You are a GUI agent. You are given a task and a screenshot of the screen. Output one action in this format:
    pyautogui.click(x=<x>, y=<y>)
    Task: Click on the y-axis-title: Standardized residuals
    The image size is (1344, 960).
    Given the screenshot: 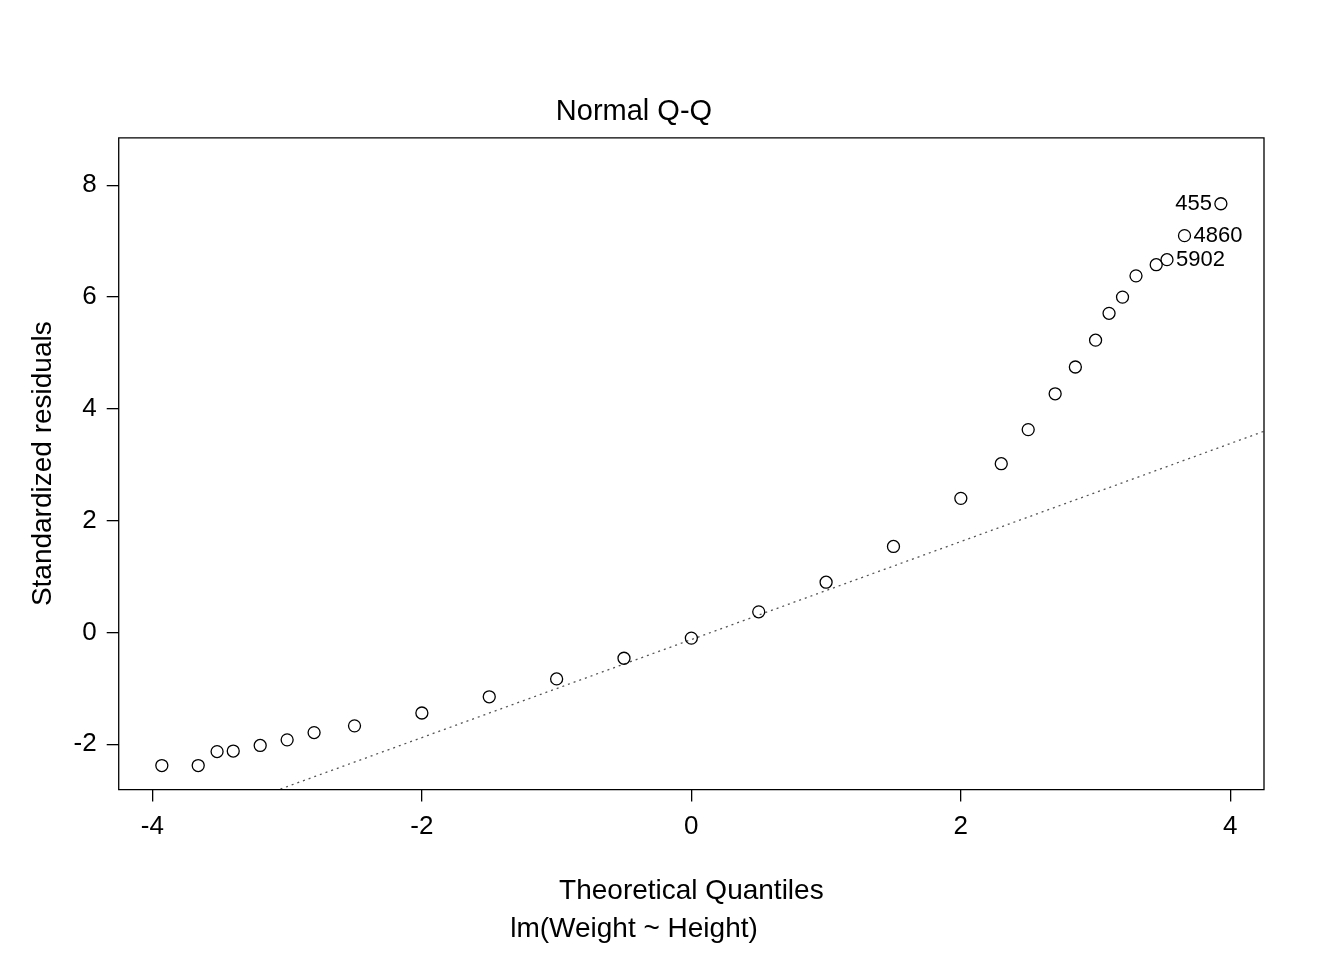 What is the action you would take?
    pyautogui.click(x=41, y=464)
    